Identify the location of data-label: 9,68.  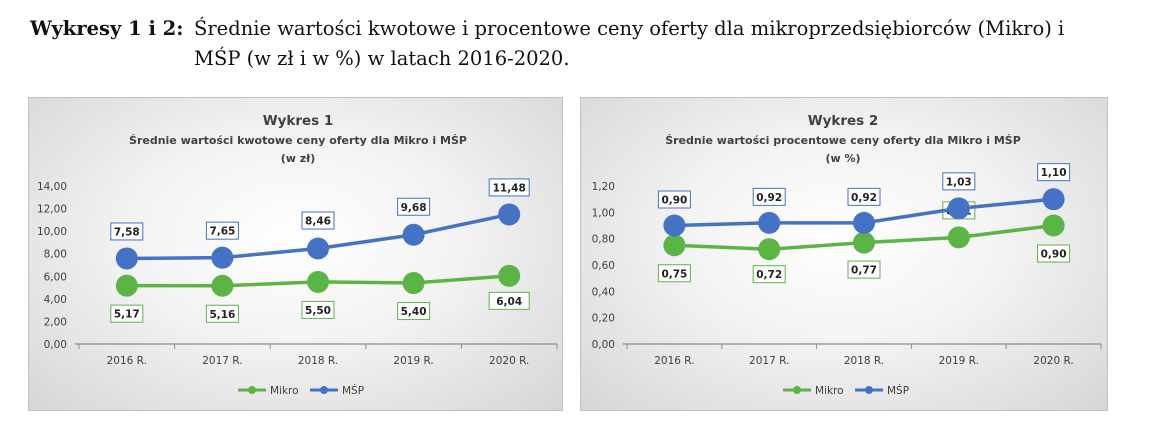
(414, 208).